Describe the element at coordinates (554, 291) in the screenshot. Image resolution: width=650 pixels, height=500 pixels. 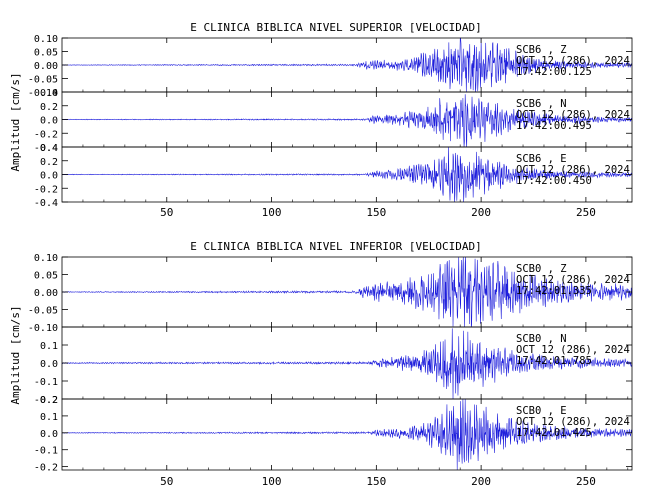
I see `time-label: 17:42:01.335` at that location.